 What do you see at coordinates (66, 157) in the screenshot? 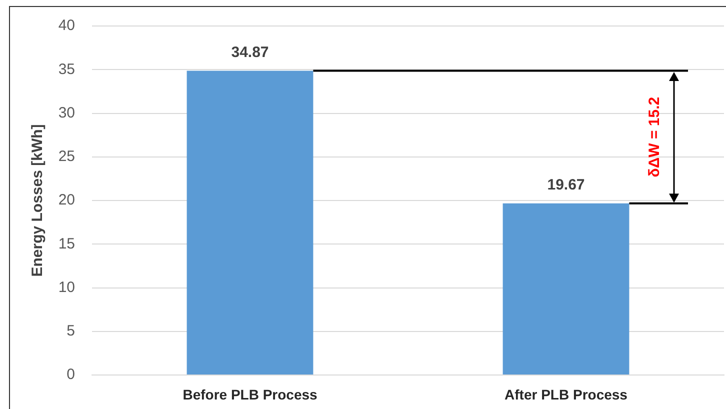
I see `y-tick-label: 25` at bounding box center [66, 157].